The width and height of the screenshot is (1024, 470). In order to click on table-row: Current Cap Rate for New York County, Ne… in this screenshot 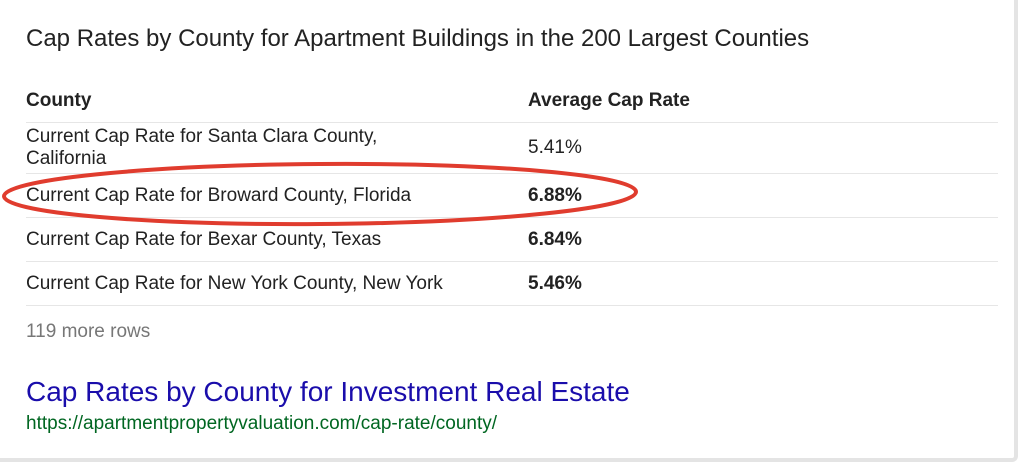, I will do `click(512, 283)`.